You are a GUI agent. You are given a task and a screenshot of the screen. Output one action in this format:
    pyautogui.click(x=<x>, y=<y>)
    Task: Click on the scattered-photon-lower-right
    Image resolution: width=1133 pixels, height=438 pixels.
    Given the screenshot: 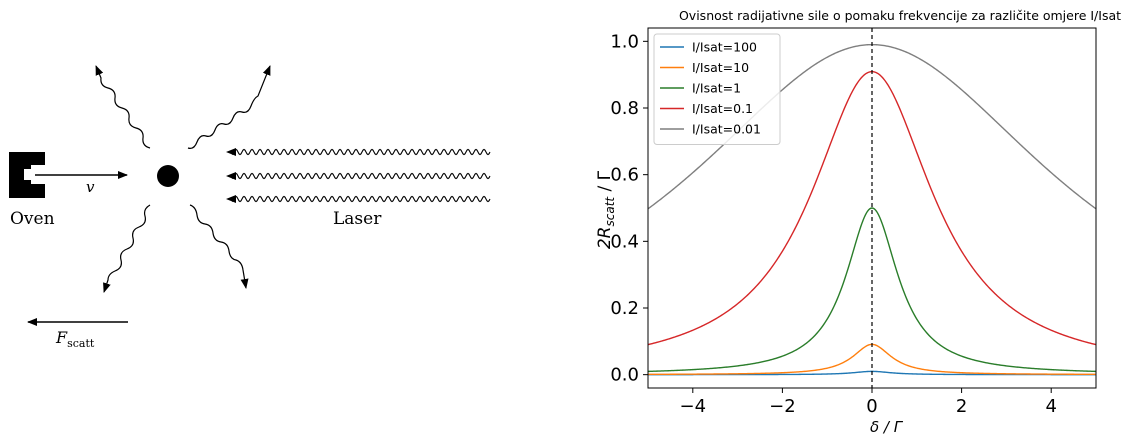 What is the action you would take?
    pyautogui.click(x=219, y=246)
    